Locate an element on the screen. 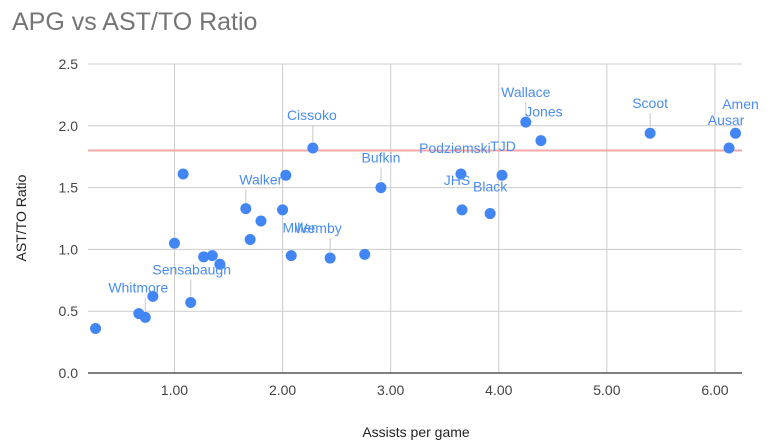  x-tick-label: 2.00 is located at coordinates (282, 390).